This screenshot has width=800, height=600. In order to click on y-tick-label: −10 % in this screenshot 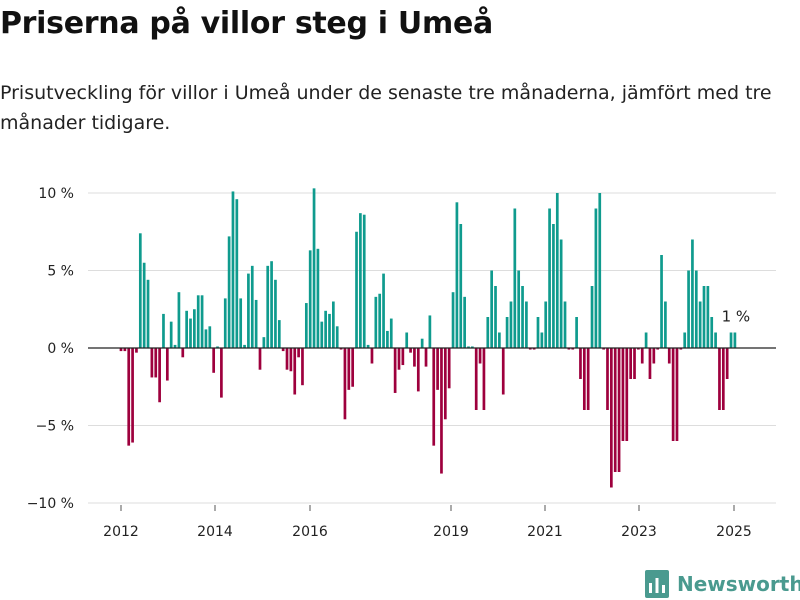, I will do `click(50, 504)`.